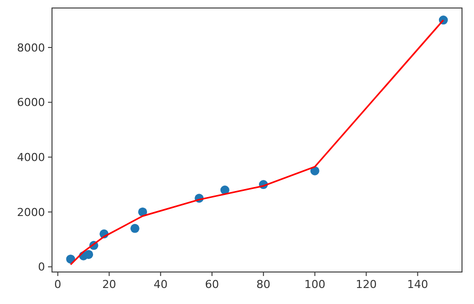  What do you see at coordinates (417, 284) in the screenshot?
I see `x-tick-label: 140` at bounding box center [417, 284].